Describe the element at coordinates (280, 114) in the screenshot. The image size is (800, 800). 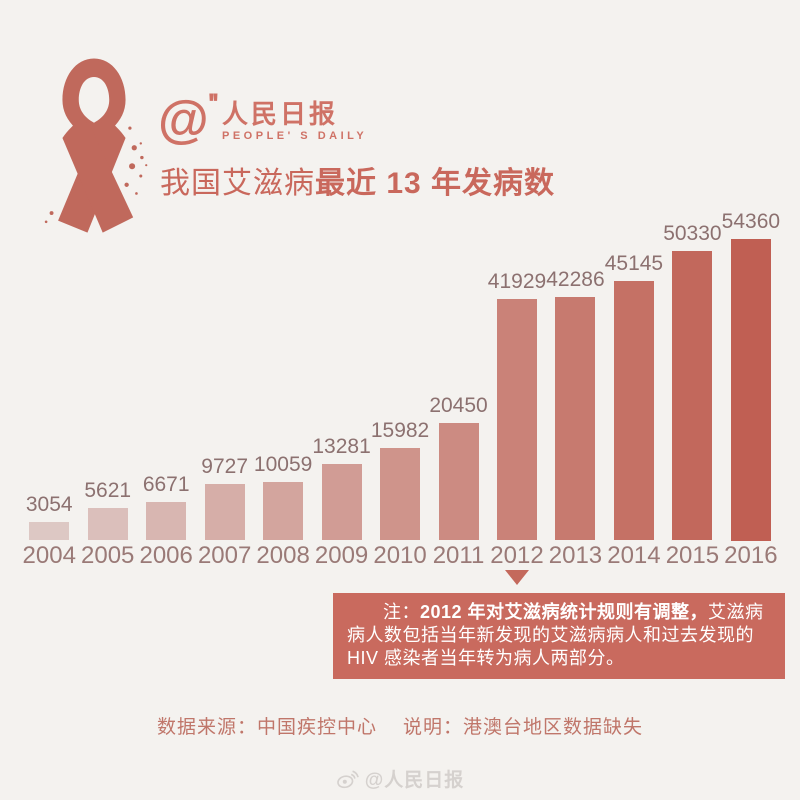
I see `logo-name: 人民日报` at that location.